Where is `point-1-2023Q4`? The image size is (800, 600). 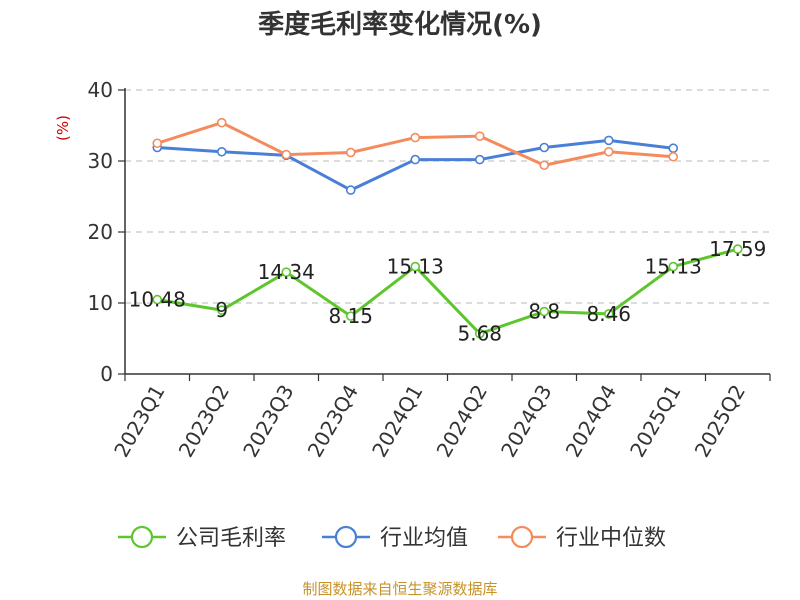 point-1-2023Q4 is located at coordinates (350, 190).